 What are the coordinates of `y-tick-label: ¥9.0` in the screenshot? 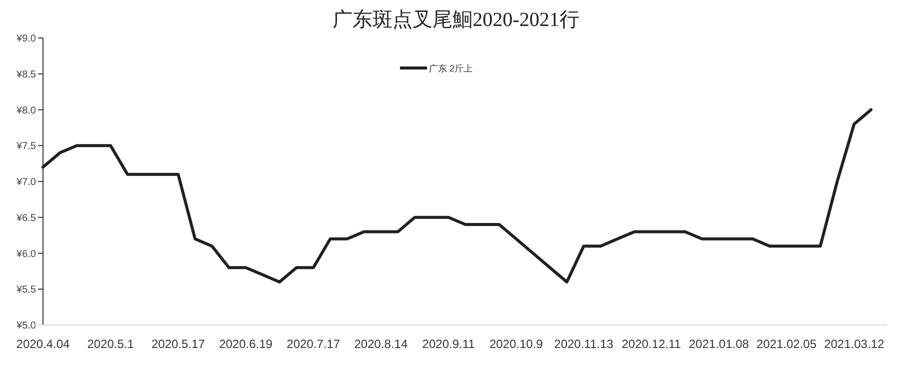 It's located at (26, 39).